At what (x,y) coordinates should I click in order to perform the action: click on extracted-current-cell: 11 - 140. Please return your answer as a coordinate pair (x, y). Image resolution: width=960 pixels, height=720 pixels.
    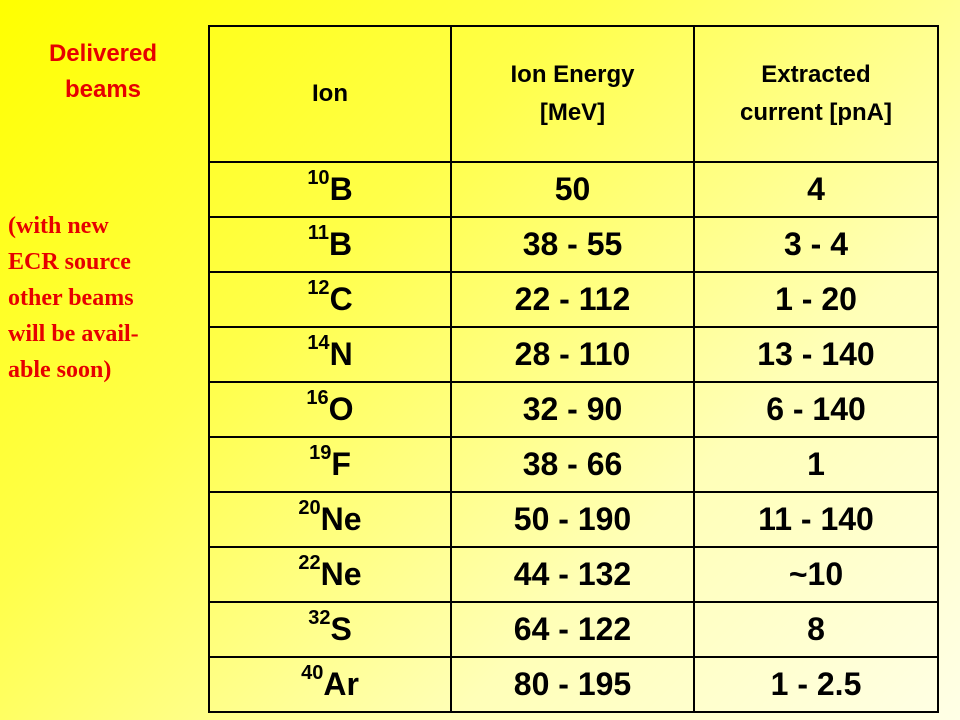
    Looking at the image, I should click on (816, 519).